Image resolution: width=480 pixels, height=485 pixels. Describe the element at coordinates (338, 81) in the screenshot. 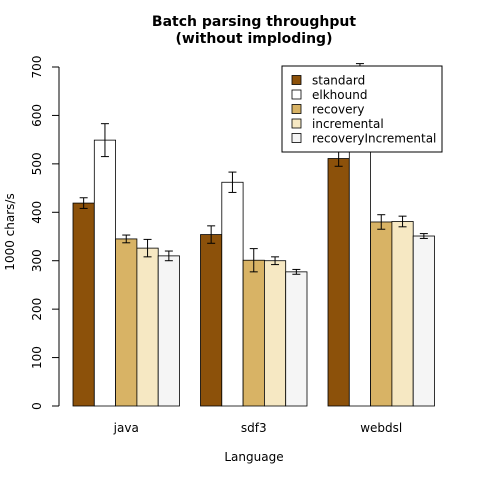

I see `legend-label-standard: standard` at that location.